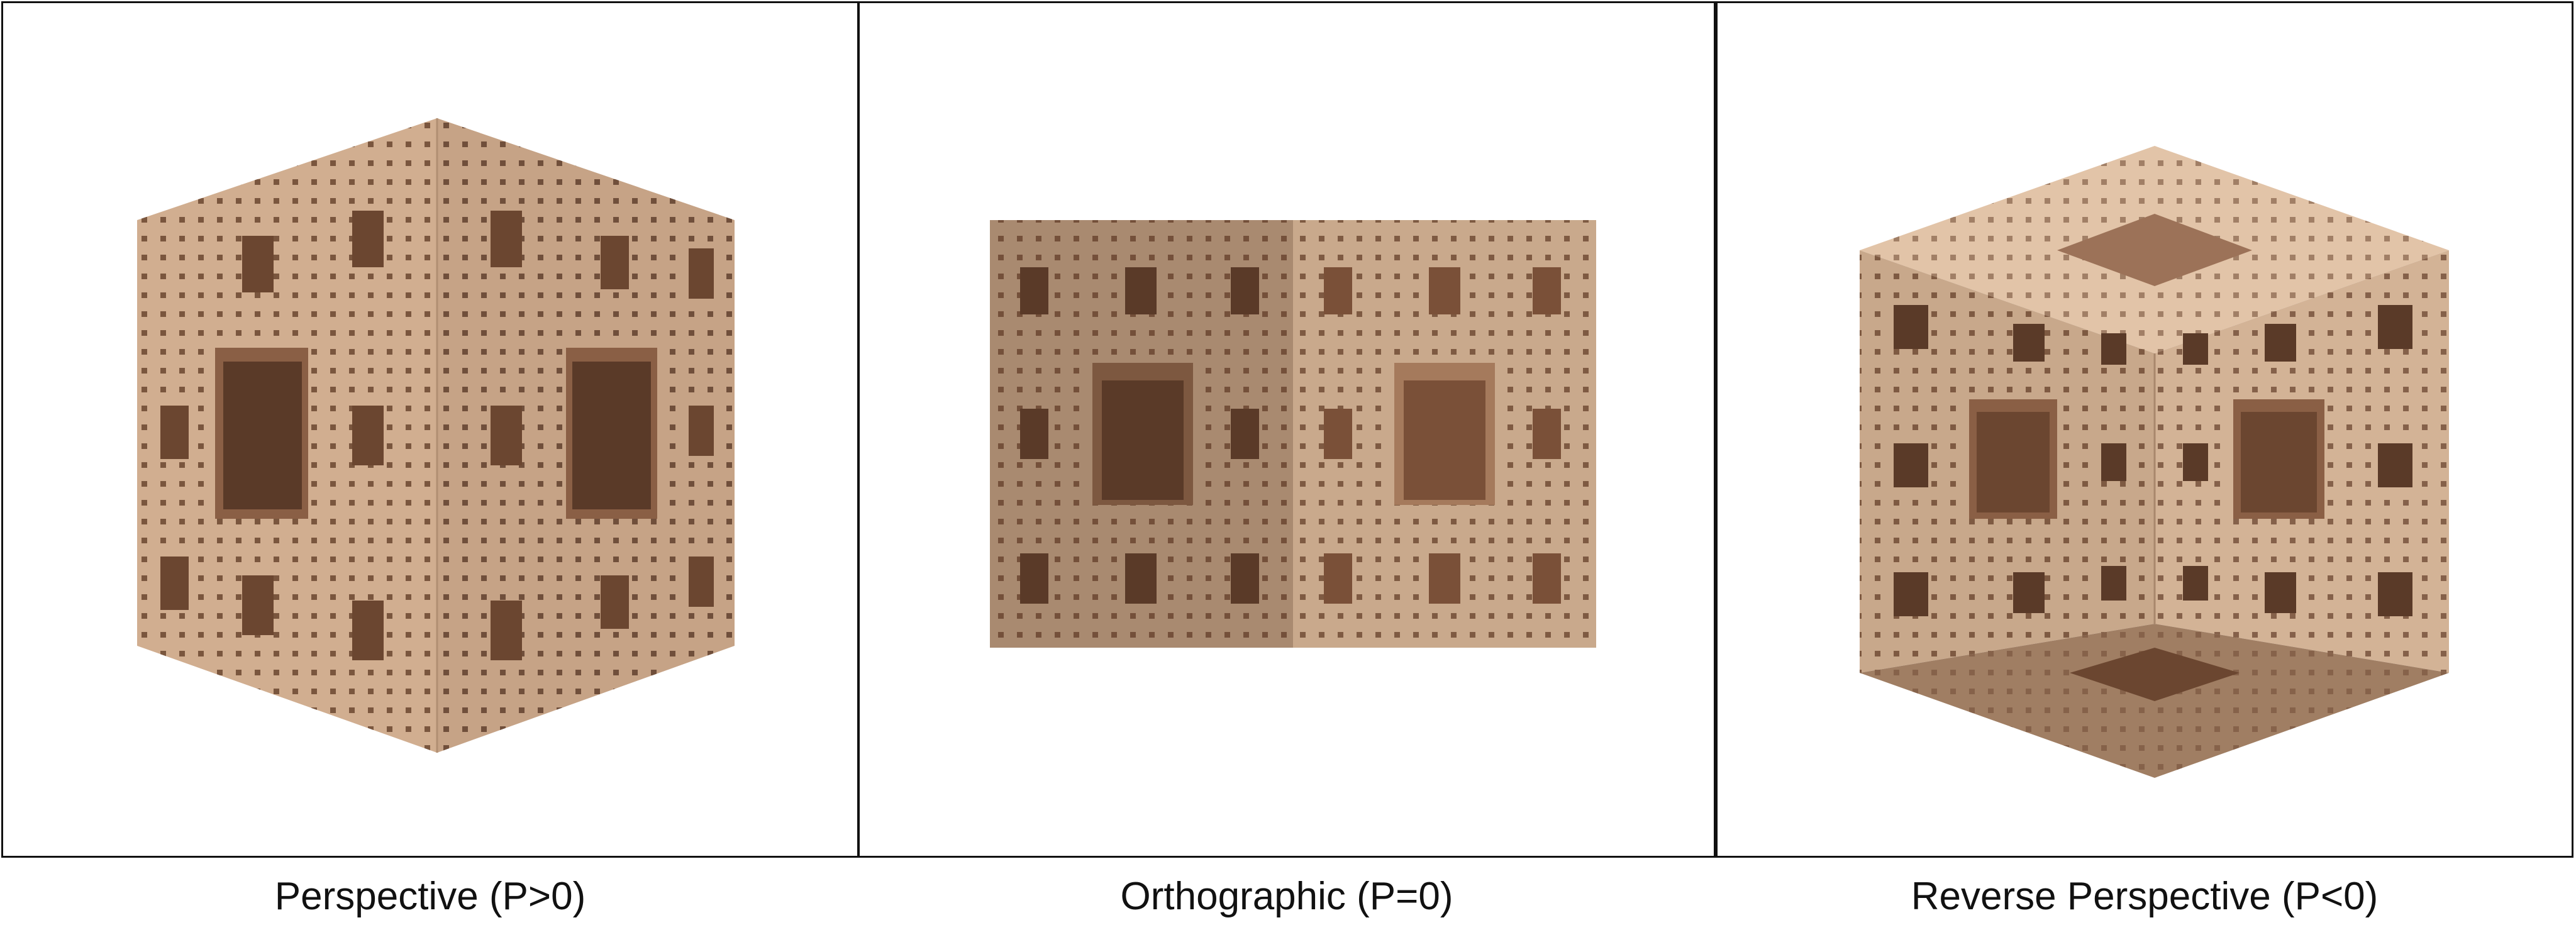  I want to click on perspective-caption: Perspective (P>0), so click(430, 896).